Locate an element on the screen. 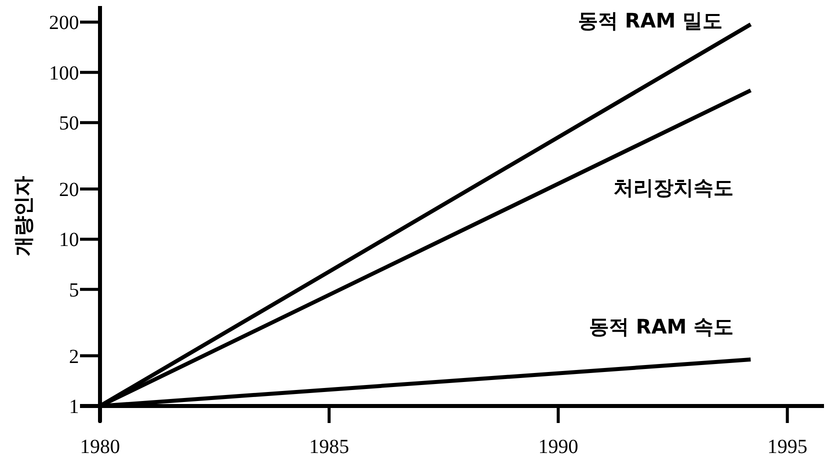 Image resolution: width=826 pixels, height=459 pixels. x-tick-label: 1995 is located at coordinates (787, 447).